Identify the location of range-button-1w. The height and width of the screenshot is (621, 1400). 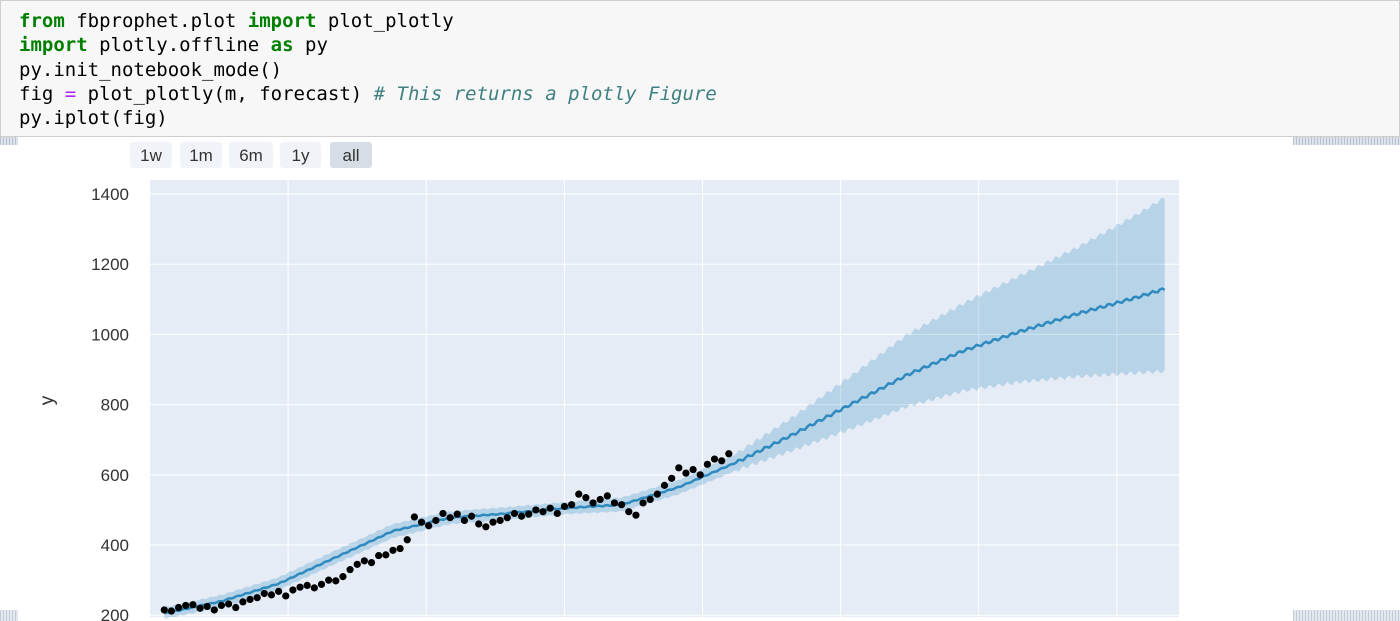
(151, 155).